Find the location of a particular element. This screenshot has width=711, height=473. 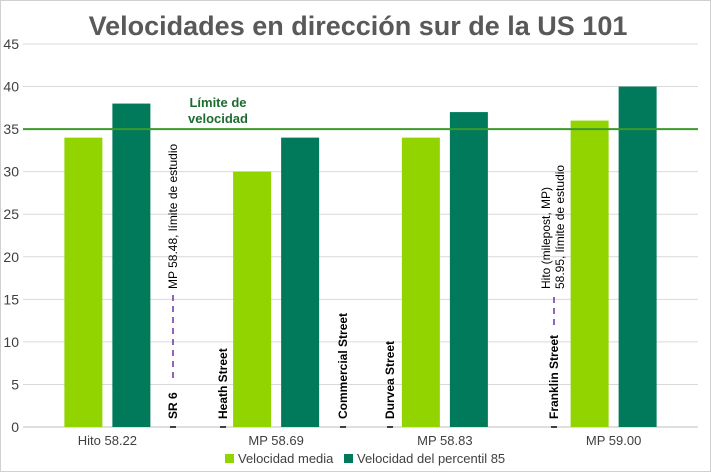

bar-series1-cat4 is located at coordinates (589, 273).